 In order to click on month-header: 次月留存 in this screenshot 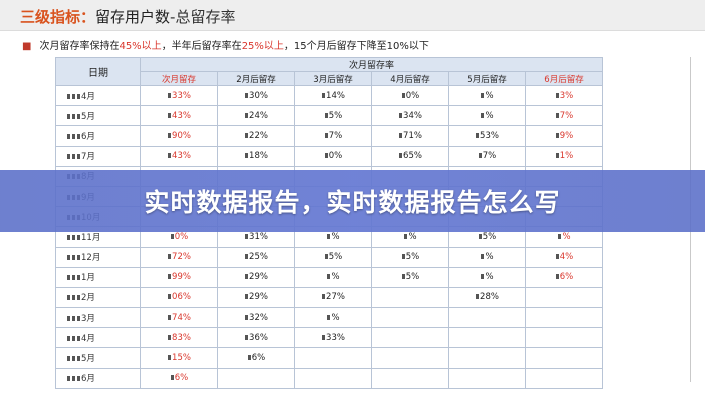, I will do `click(179, 78)`.